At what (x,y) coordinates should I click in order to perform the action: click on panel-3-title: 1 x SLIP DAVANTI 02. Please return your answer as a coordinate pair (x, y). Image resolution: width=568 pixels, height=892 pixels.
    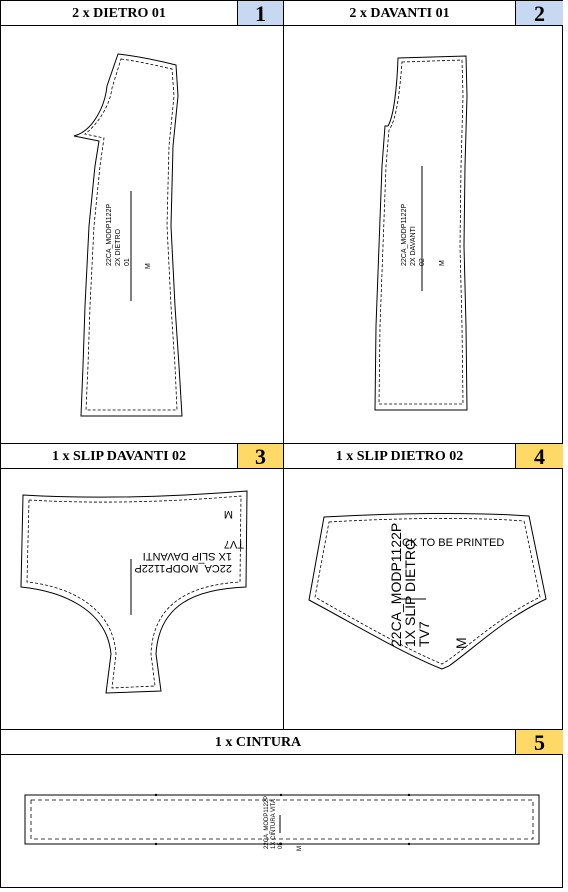
    Looking at the image, I should click on (119, 456).